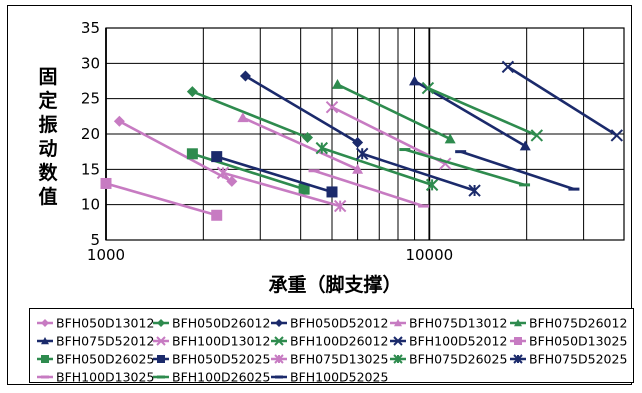  I want to click on legend-label: BFH100D52012, so click(458, 341).